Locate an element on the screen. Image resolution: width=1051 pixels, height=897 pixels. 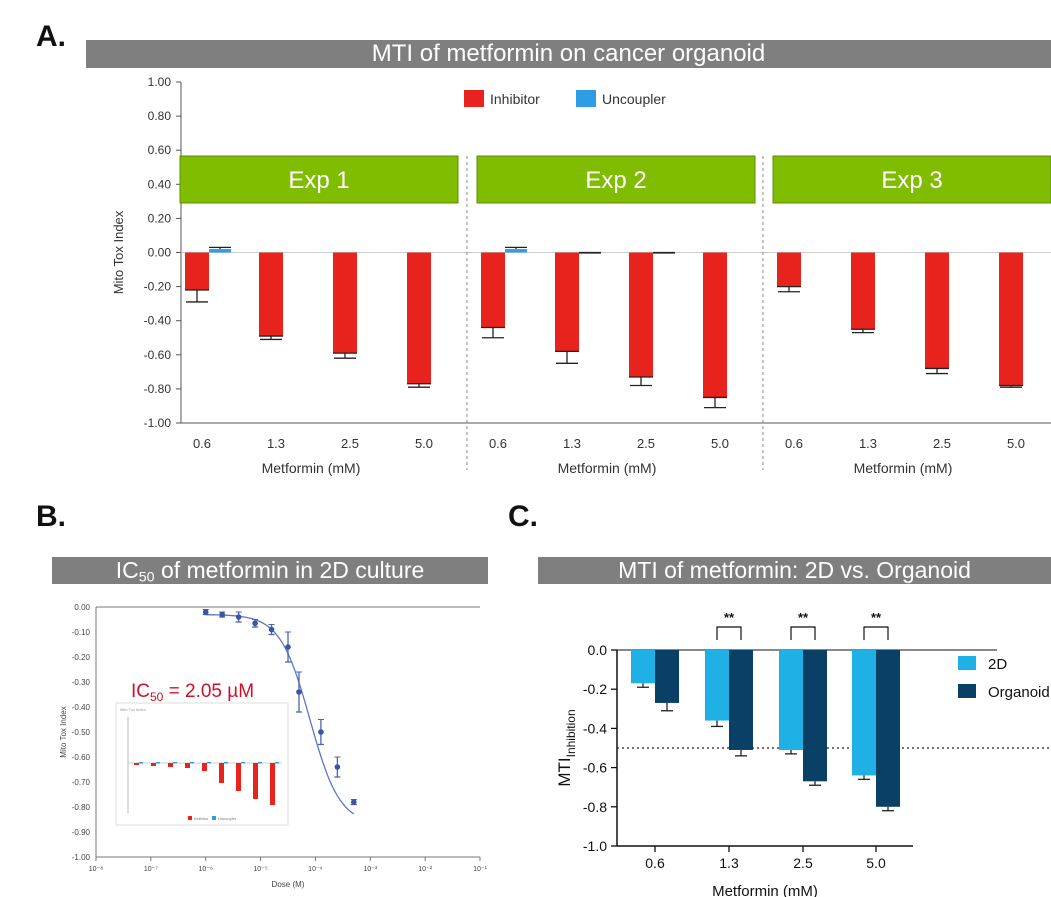
b-y-tick-label: -0.20 is located at coordinates (81, 657).